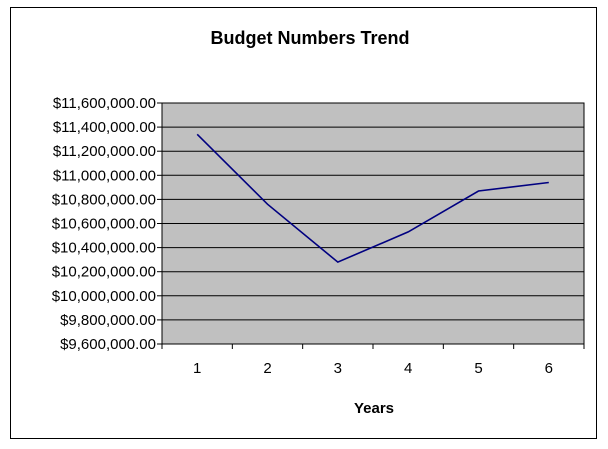 This screenshot has width=608, height=449. Describe the element at coordinates (338, 368) in the screenshot. I see `x-tick-label: 3` at that location.